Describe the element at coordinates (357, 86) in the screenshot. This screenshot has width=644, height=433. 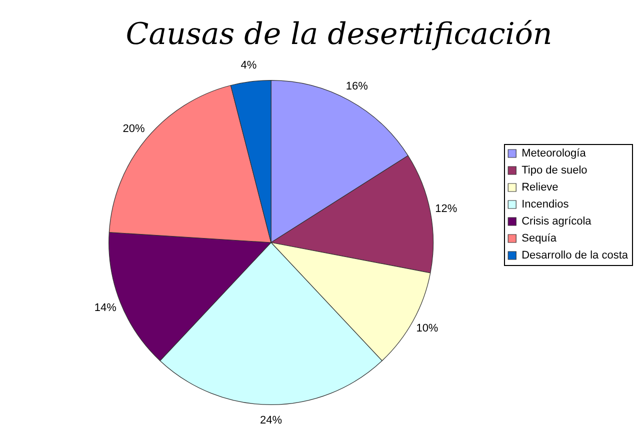
I see `data-label: 16%` at that location.